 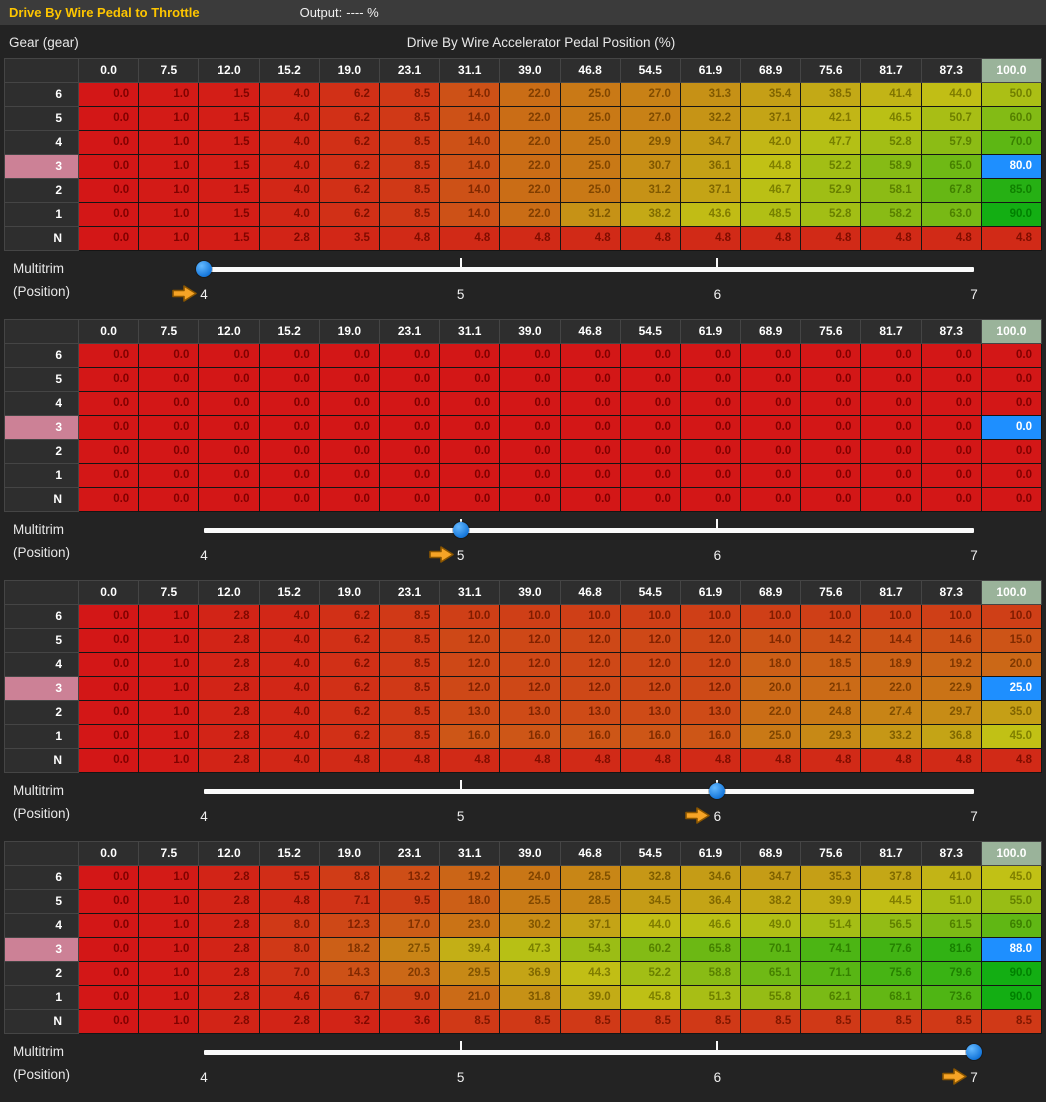 What do you see at coordinates (409, 70) in the screenshot?
I see `col-header: 23.1` at bounding box center [409, 70].